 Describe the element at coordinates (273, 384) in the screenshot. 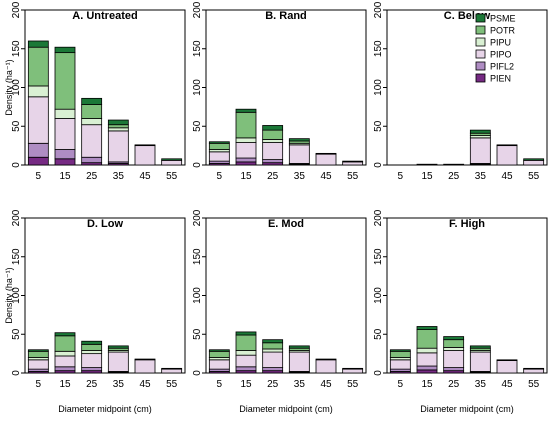

I see `panel-e-mod-xtick-label: 25` at that location.